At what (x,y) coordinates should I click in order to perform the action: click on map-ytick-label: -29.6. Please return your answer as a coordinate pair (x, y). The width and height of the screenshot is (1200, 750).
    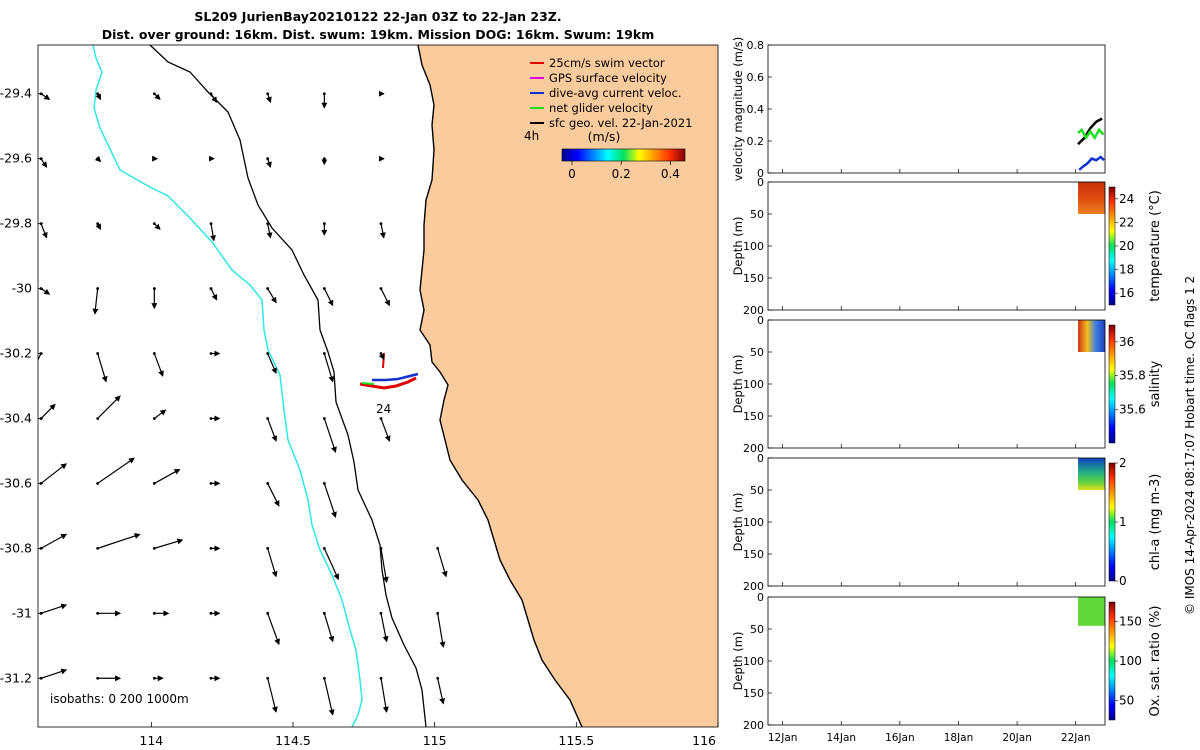
    Looking at the image, I should click on (16, 158).